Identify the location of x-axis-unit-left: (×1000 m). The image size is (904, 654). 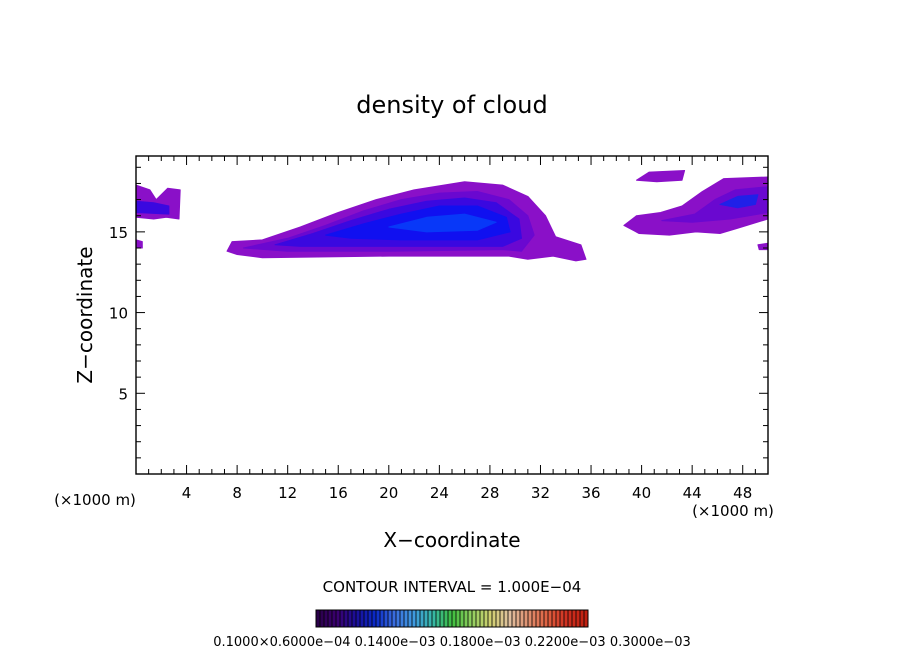
(95, 500).